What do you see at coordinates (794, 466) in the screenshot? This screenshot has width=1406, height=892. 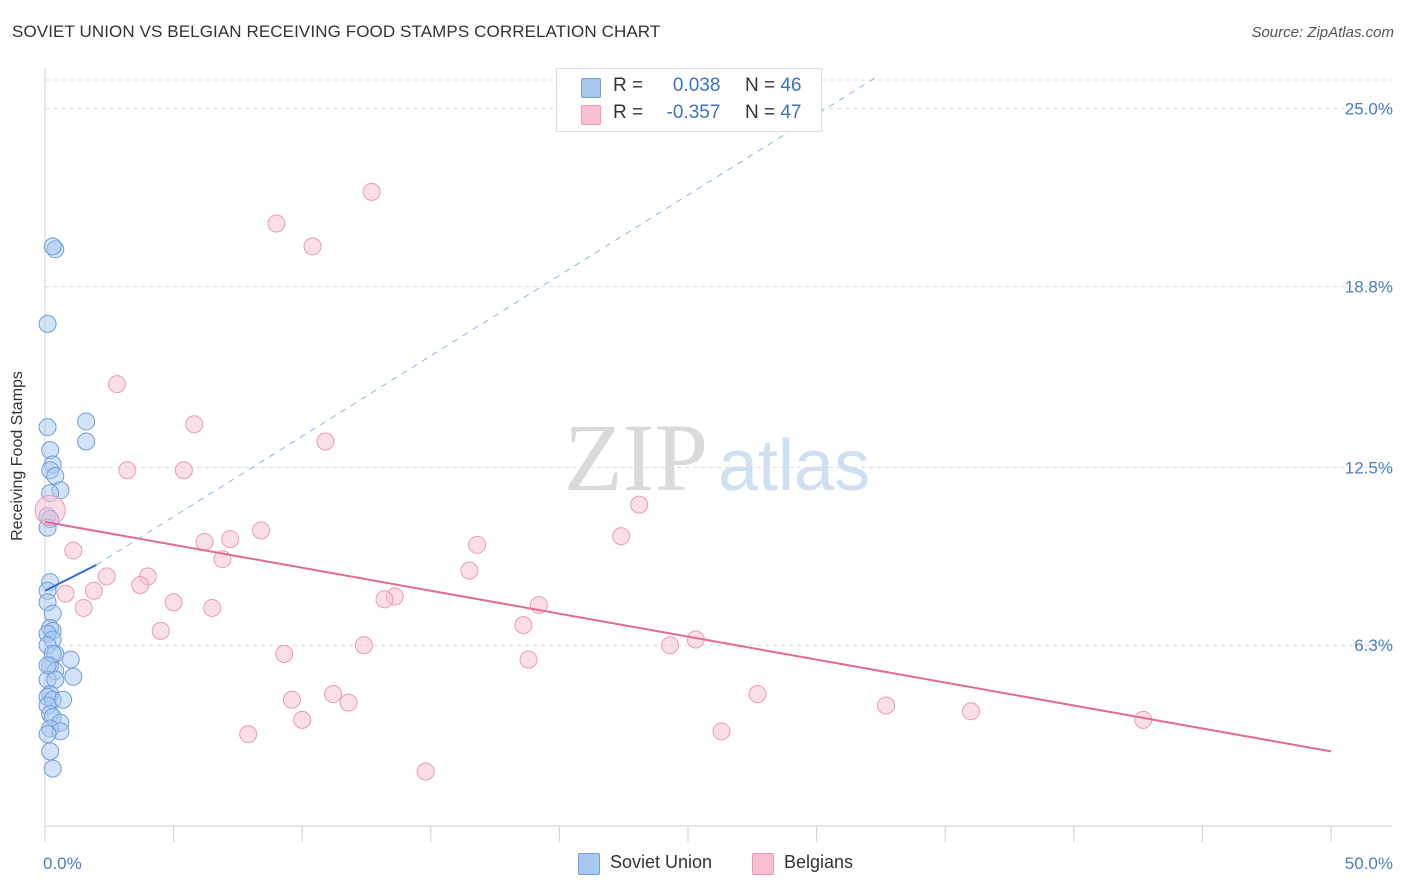 I see `watermark-atlas: atlas` at bounding box center [794, 466].